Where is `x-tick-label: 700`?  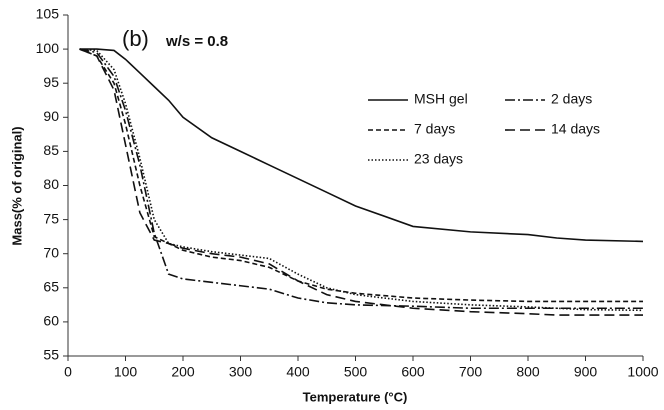 x-tick-label: 700 is located at coordinates (471, 372).